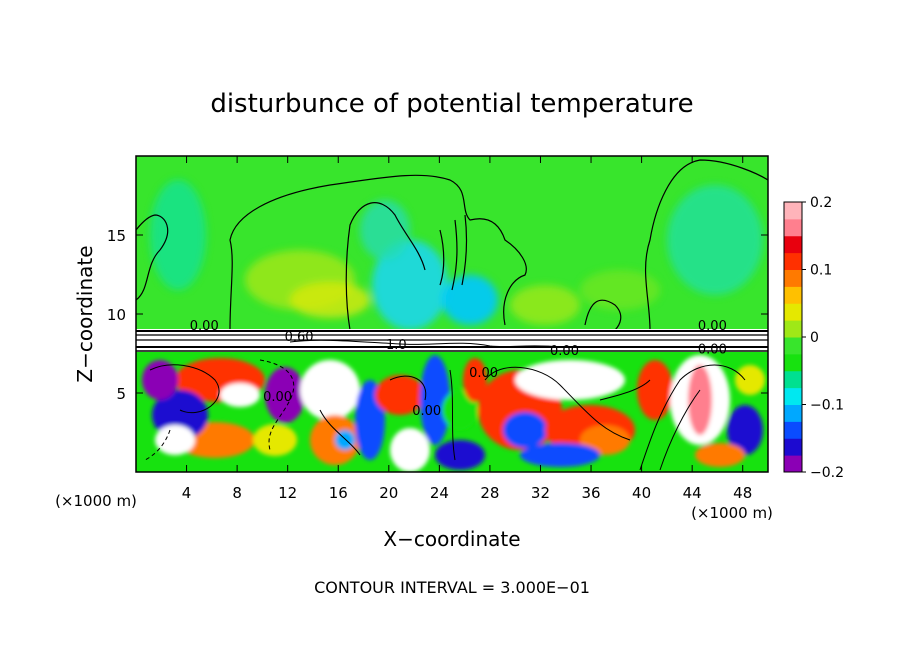  What do you see at coordinates (821, 203) in the screenshot?
I see `colorbar-tick-label: 0.2` at bounding box center [821, 203].